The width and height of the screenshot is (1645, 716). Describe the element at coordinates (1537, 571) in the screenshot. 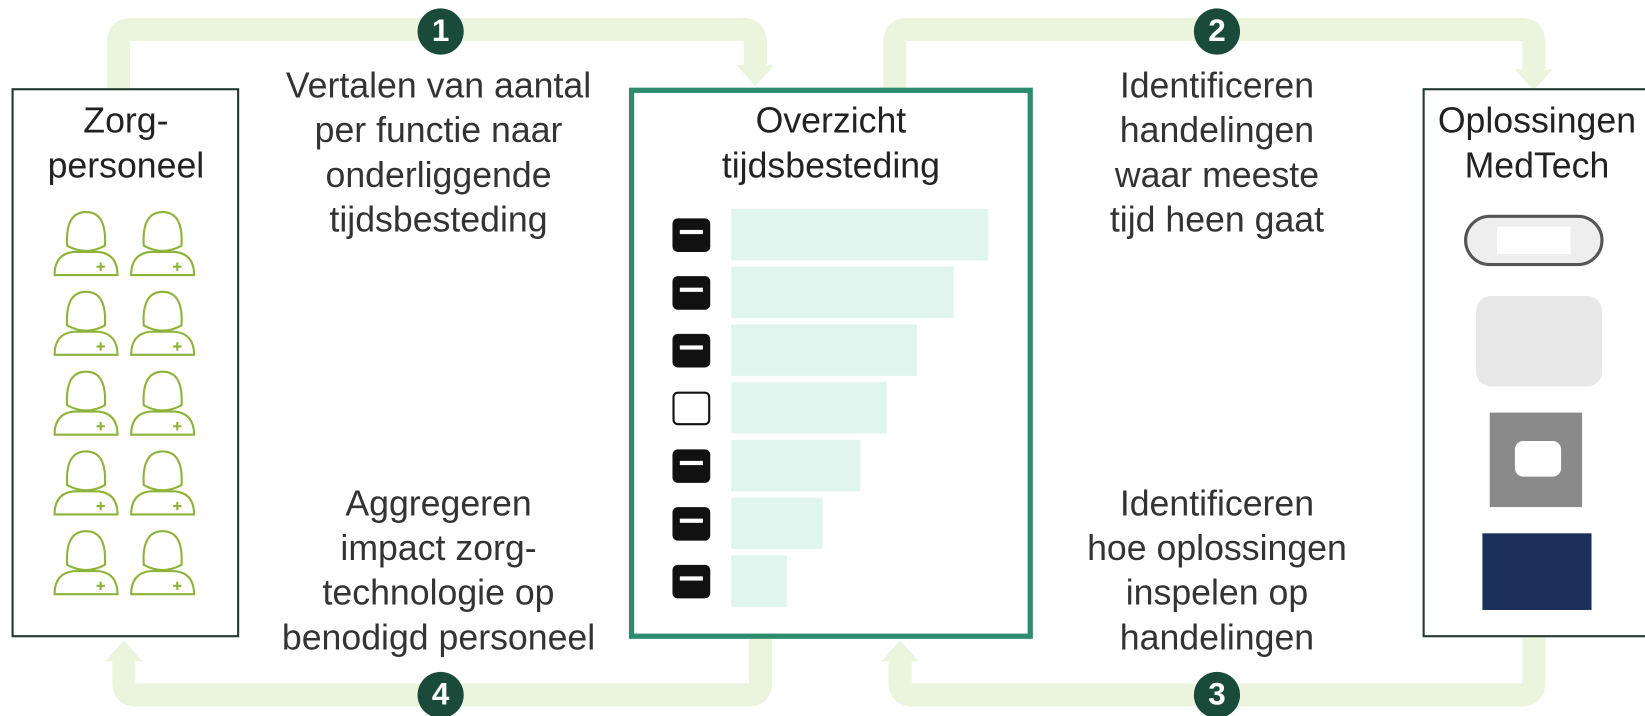

I see `monitor-image` at that location.